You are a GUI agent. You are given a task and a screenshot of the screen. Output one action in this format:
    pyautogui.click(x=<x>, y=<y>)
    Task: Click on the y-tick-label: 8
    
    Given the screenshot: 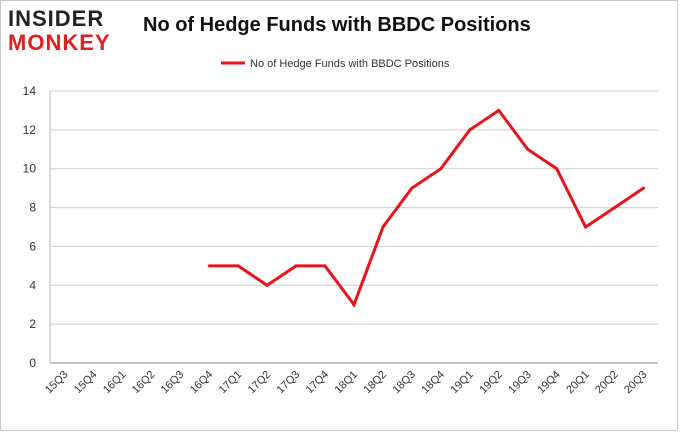 What is the action you would take?
    pyautogui.click(x=32, y=208)
    